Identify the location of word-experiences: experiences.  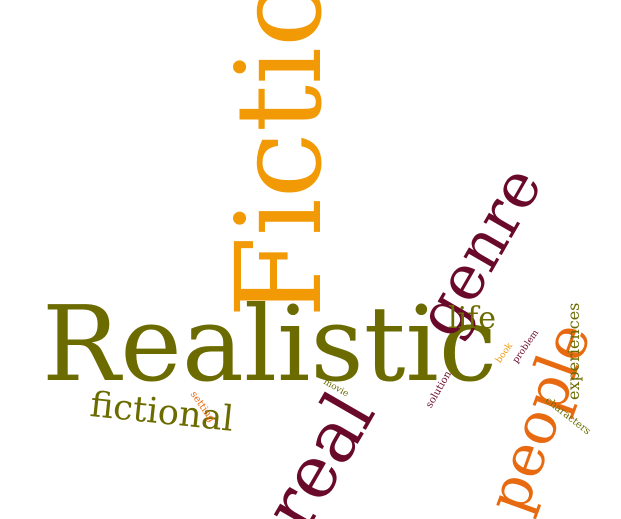
(573, 351).